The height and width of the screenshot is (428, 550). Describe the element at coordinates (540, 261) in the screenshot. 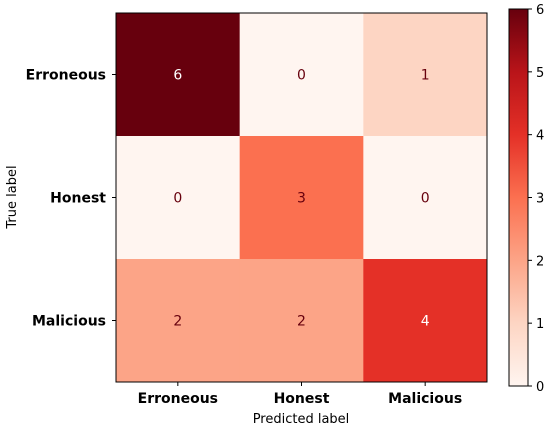

I see `colorbar-tick-label: 2` at that location.